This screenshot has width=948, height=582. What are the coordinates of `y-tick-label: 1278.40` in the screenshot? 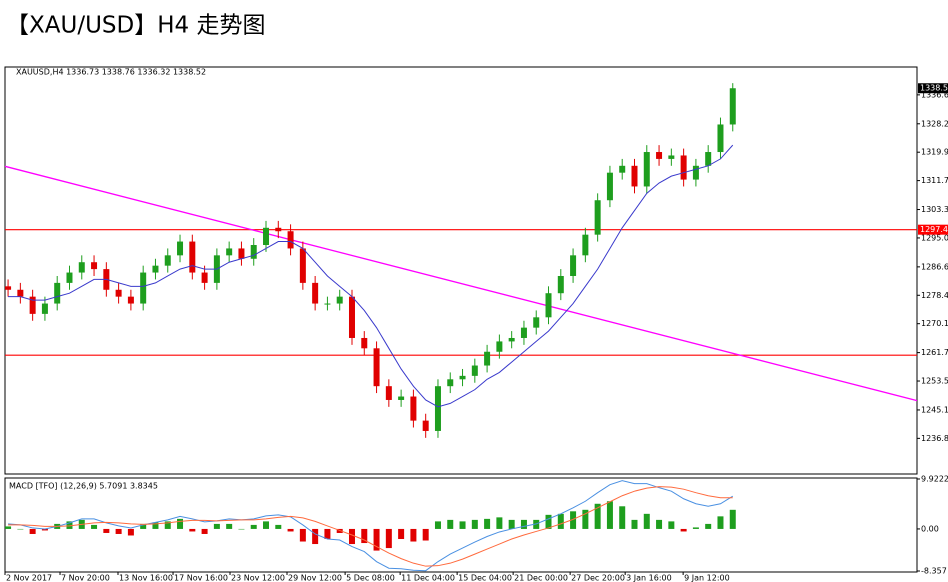 It's located at (934, 295).